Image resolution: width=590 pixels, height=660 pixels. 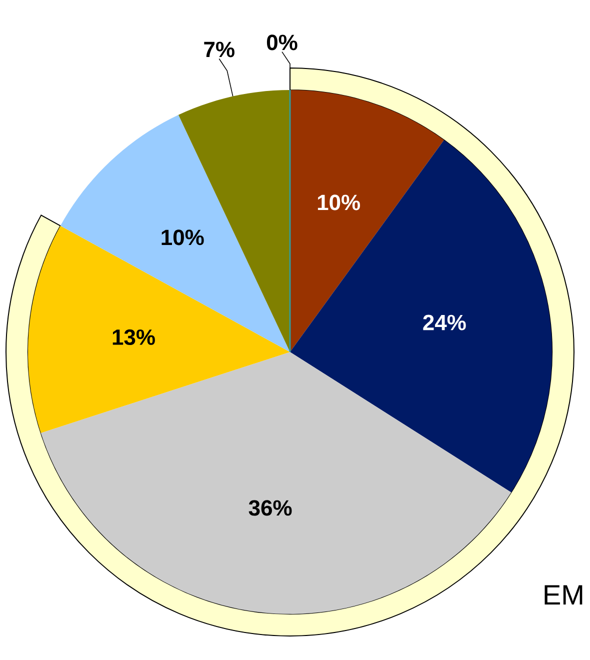 What do you see at coordinates (563, 594) in the screenshot?
I see `text: EM` at bounding box center [563, 594].